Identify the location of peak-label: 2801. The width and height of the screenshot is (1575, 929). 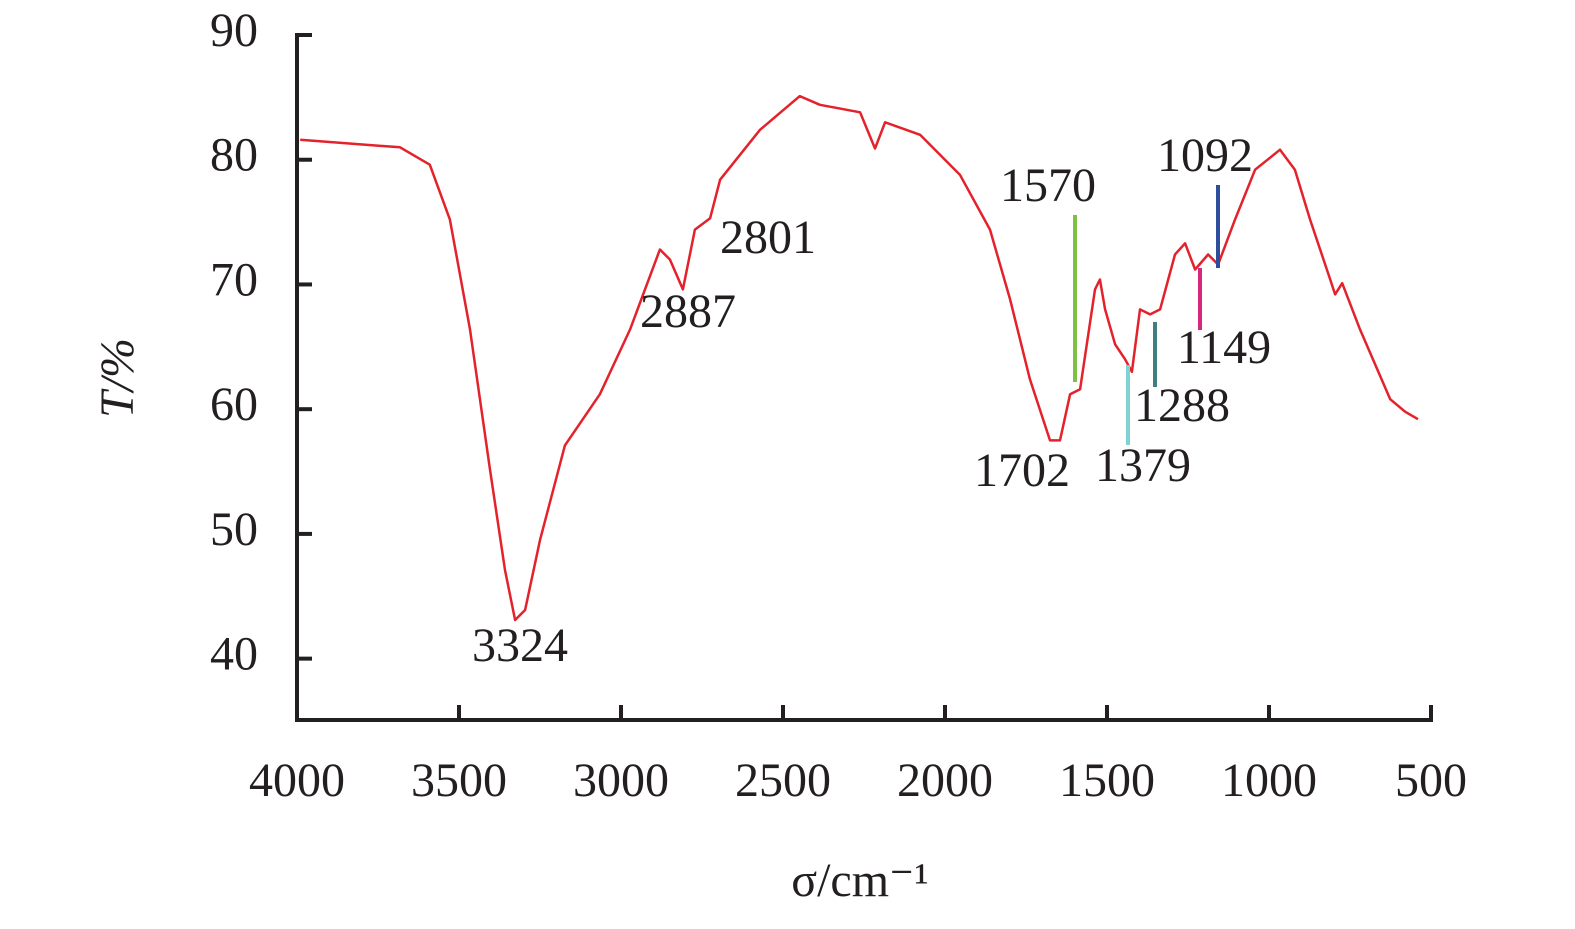
(768, 237).